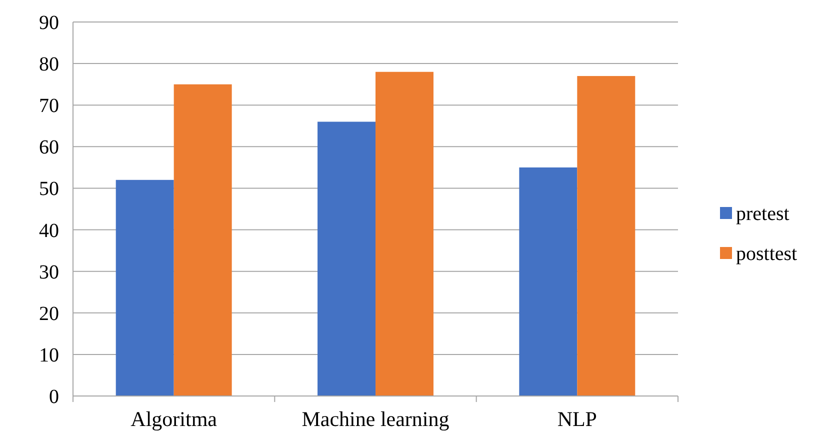  I want to click on y-tick-label: 30, so click(49, 272).